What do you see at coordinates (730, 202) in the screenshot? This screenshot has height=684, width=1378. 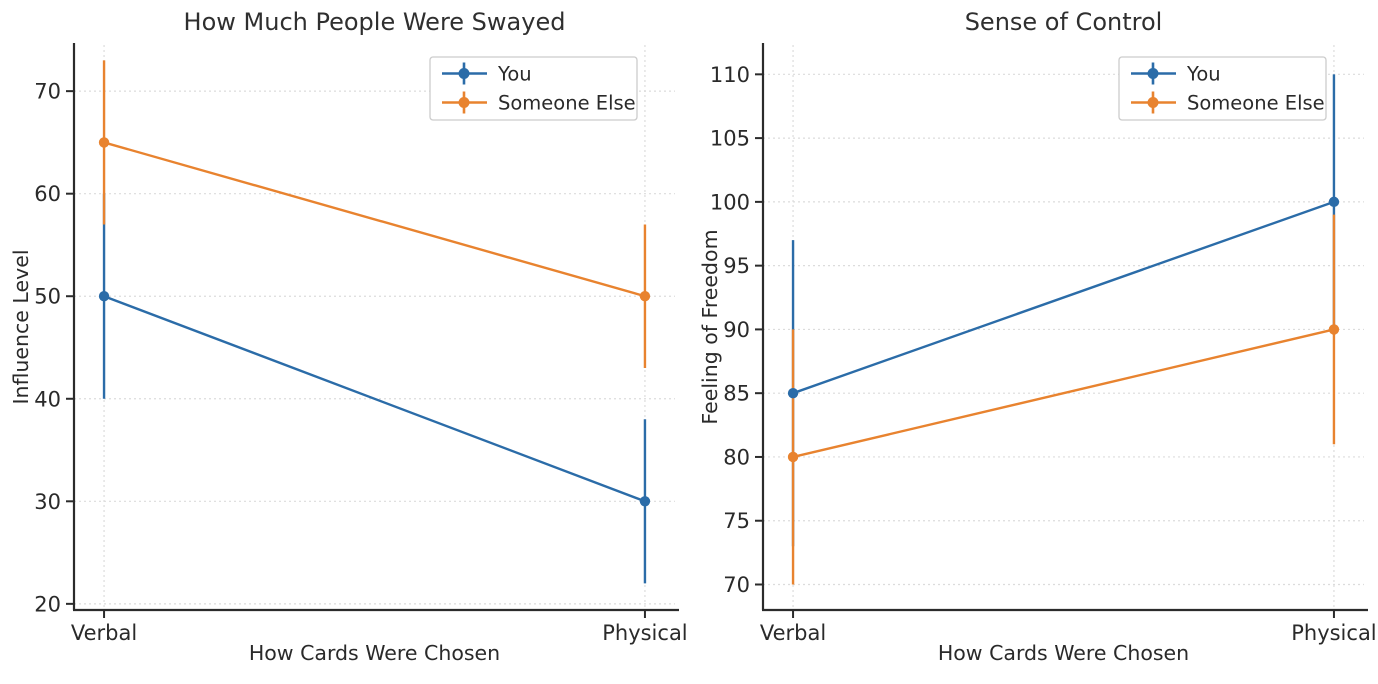 I see `y-tick-label: 100` at bounding box center [730, 202].